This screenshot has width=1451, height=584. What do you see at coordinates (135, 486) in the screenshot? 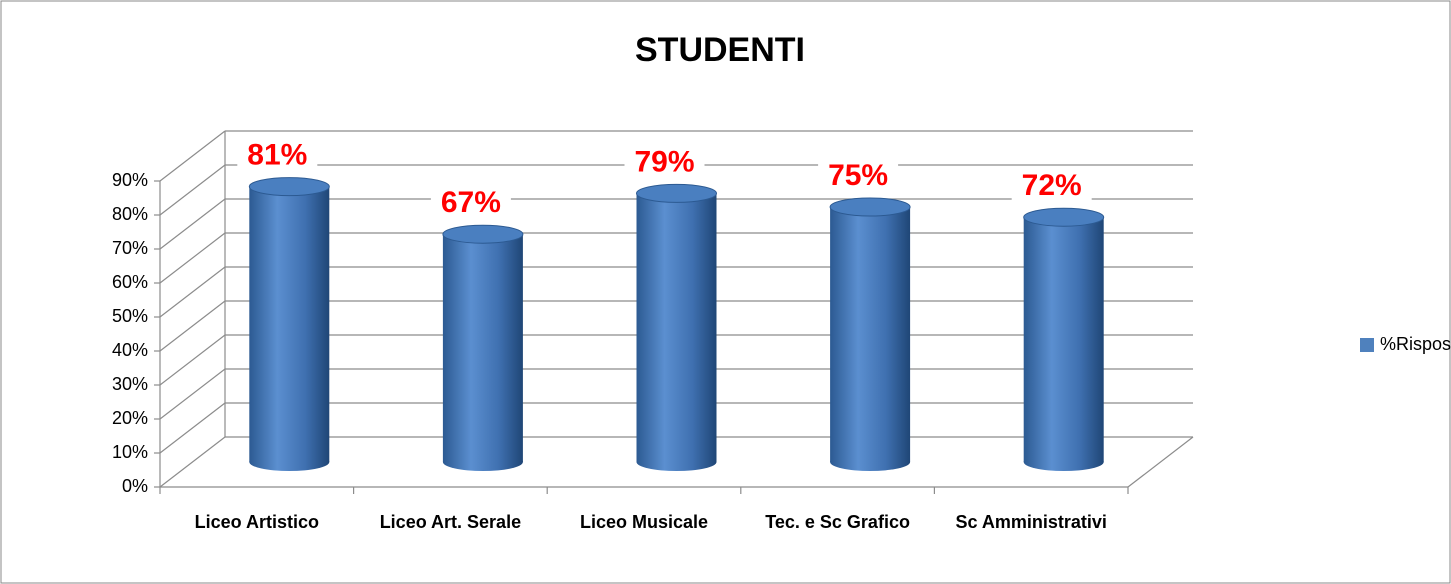
I see `y-tick-label: 0%` at bounding box center [135, 486].